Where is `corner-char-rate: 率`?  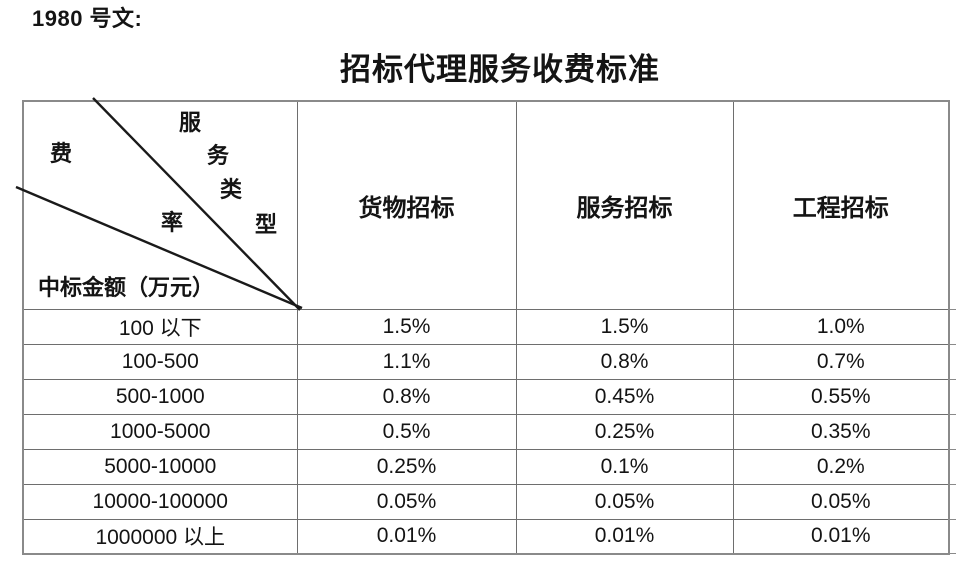 corner-char-rate: 率 is located at coordinates (172, 222).